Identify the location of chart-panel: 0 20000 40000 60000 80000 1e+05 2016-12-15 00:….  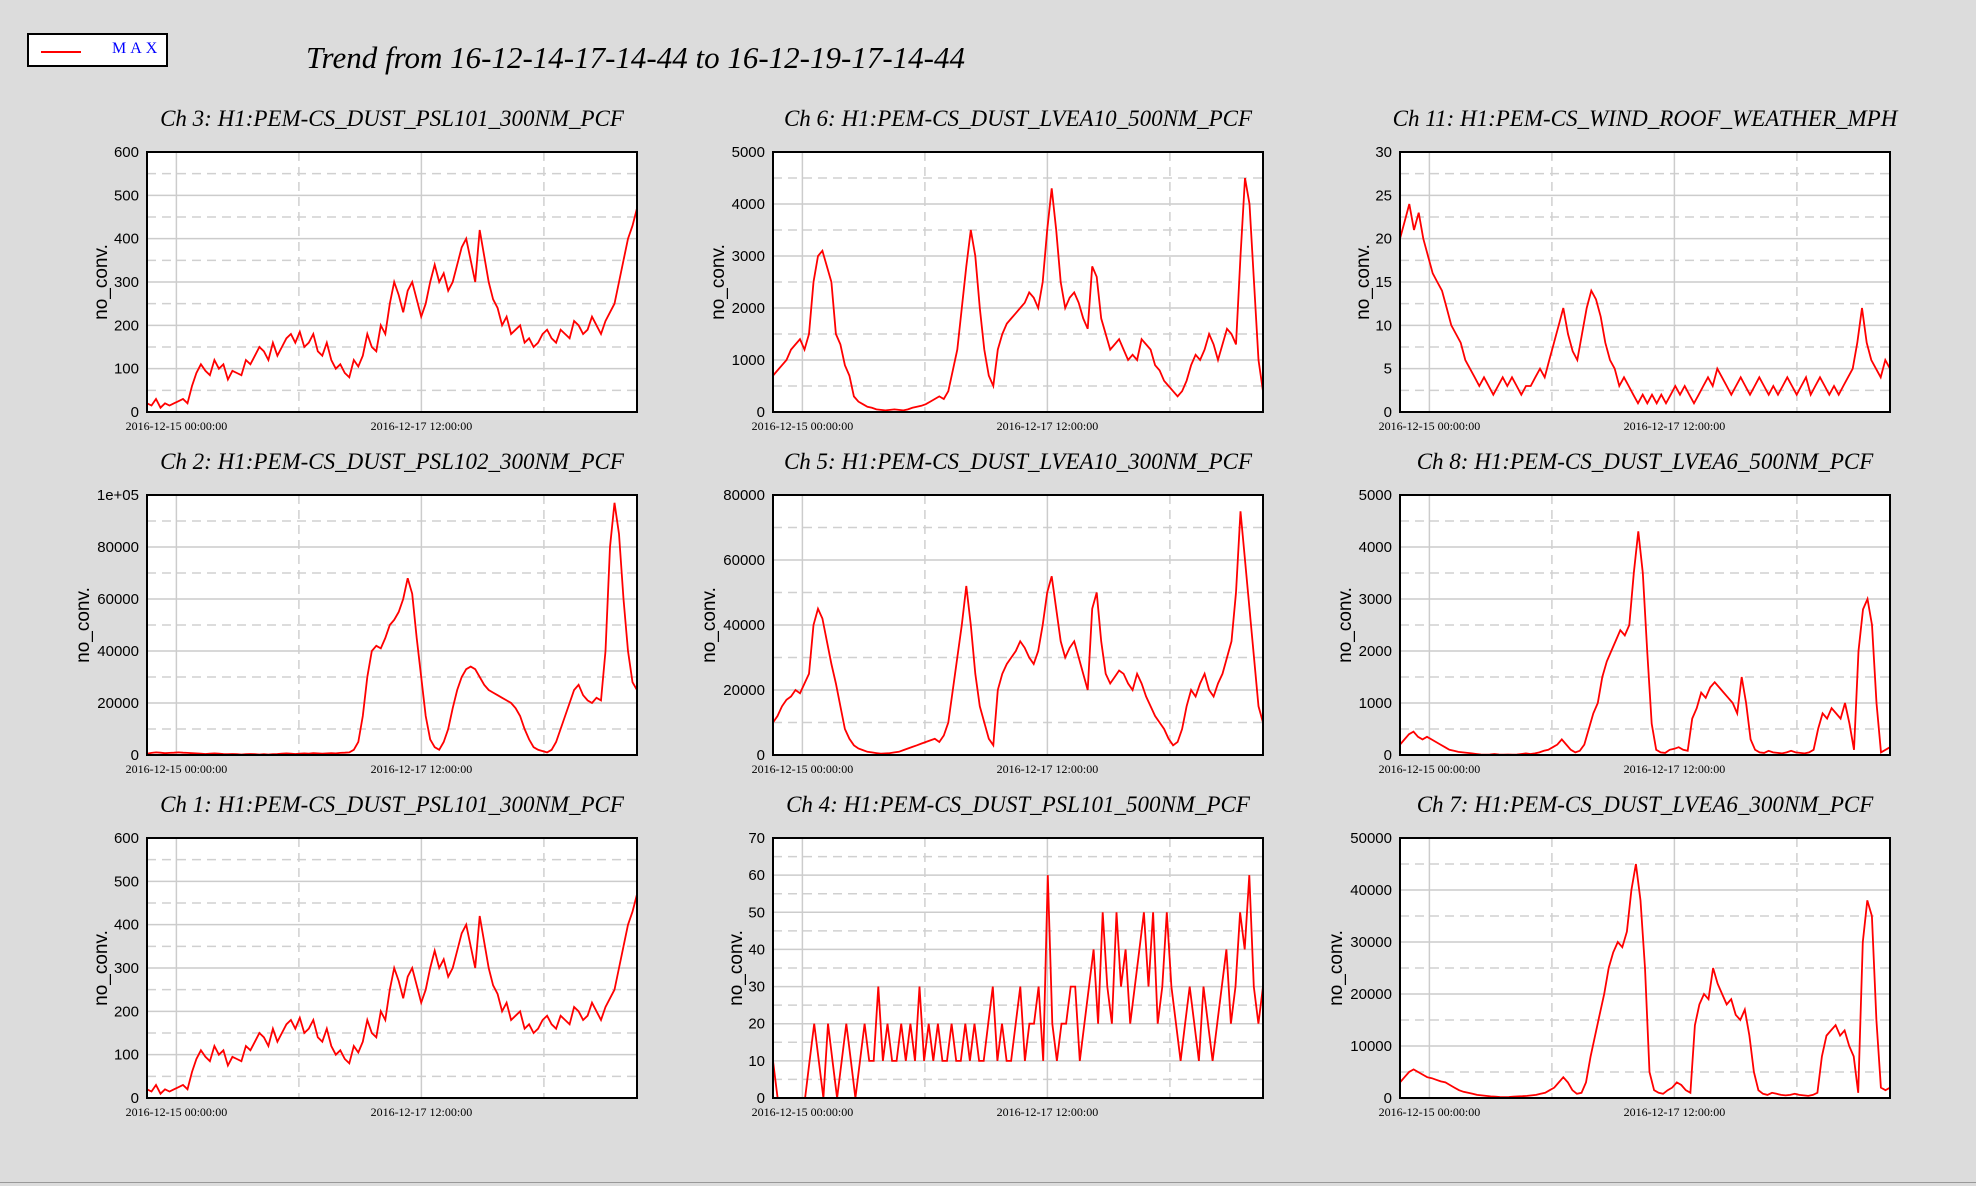
(367, 631).